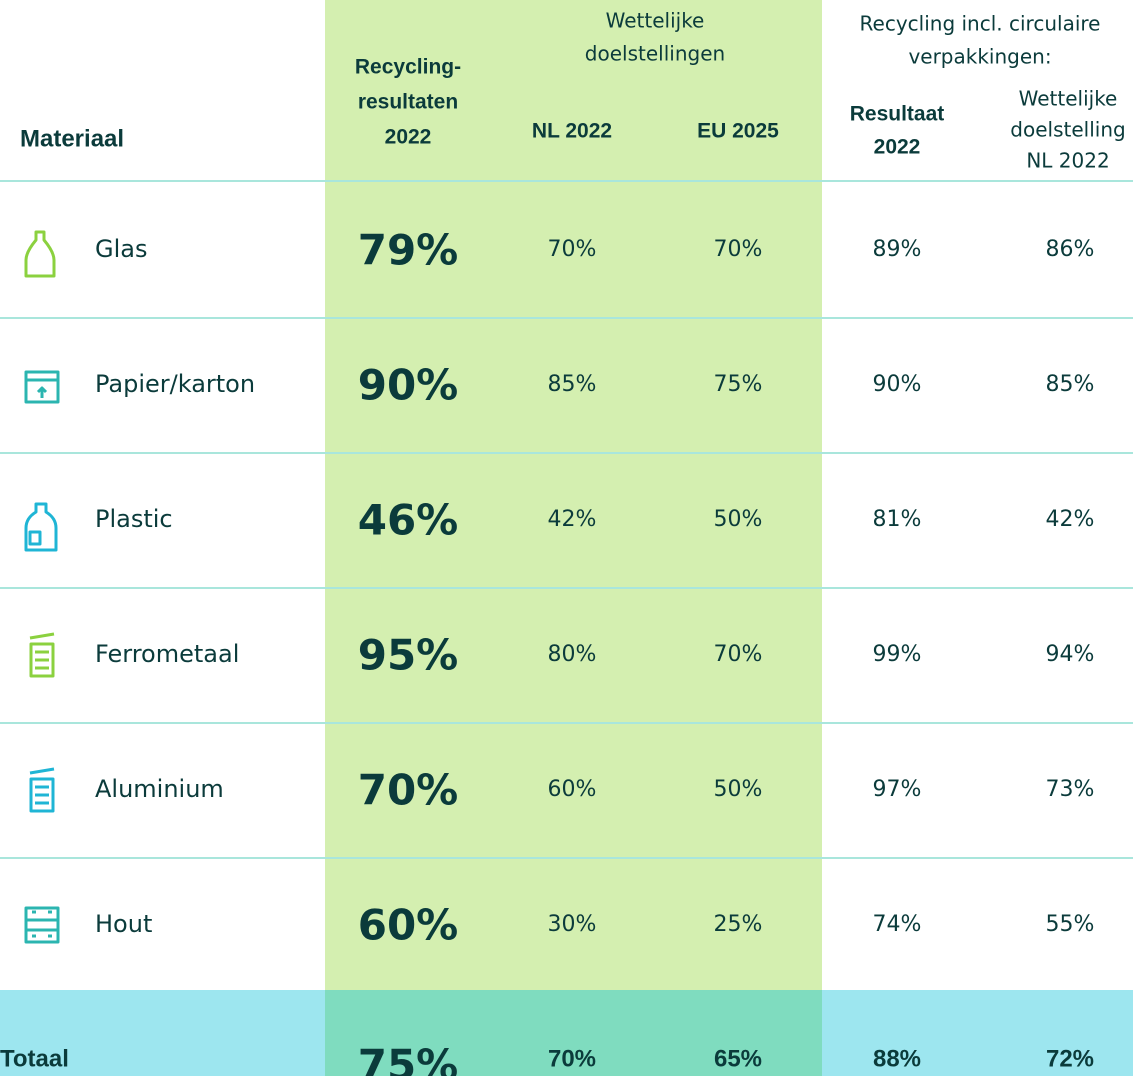  Describe the element at coordinates (408, 790) in the screenshot. I see `recycling-value: 70%` at that location.